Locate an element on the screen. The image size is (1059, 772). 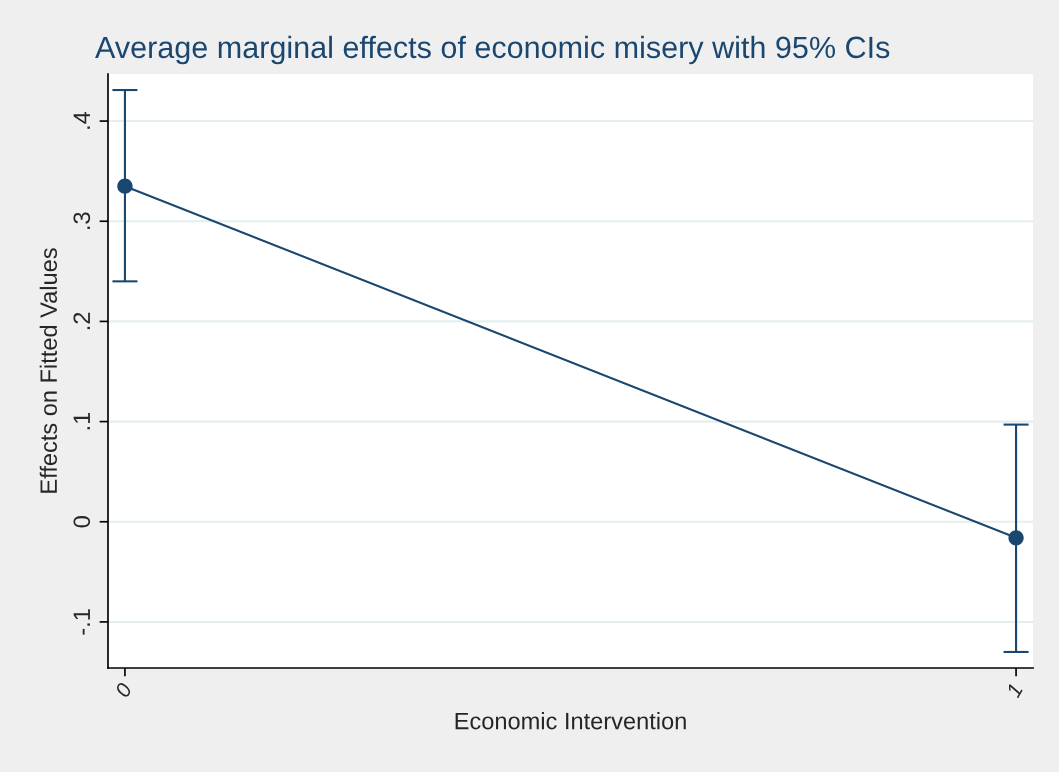
y-tick-label: .2 is located at coordinates (81, 321).